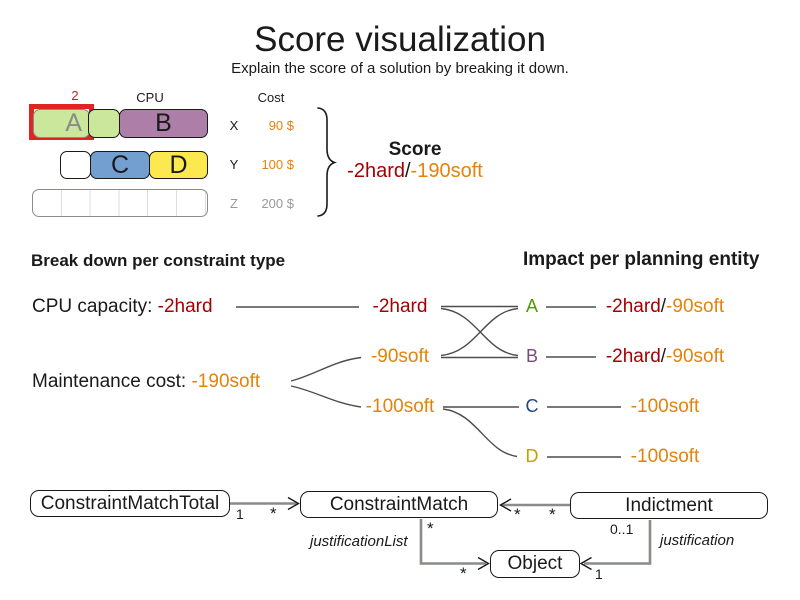 Image resolution: width=800 pixels, height=600 pixels. I want to click on constraint-cpu-capacity: CPU capacity: -2hard, so click(122, 307).